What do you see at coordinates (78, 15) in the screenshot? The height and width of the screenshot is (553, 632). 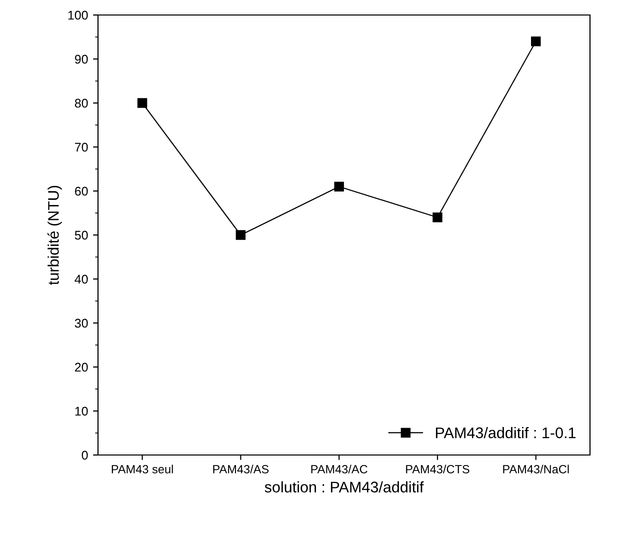 I see `y-tick-label: 100` at bounding box center [78, 15].